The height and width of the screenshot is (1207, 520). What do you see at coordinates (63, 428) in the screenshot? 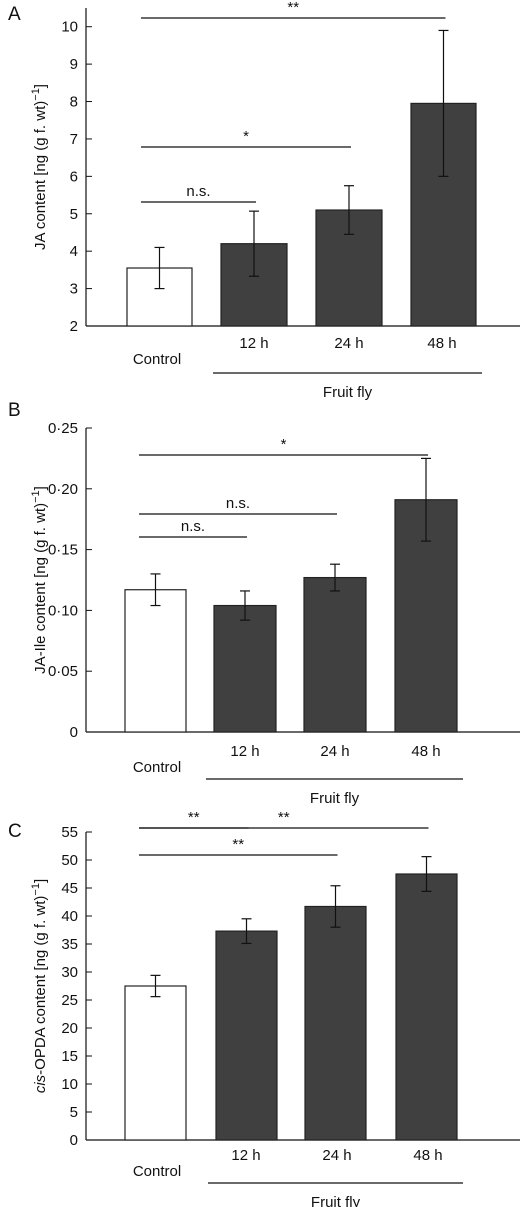
I see `y-tick-label: 0·25` at bounding box center [63, 428].